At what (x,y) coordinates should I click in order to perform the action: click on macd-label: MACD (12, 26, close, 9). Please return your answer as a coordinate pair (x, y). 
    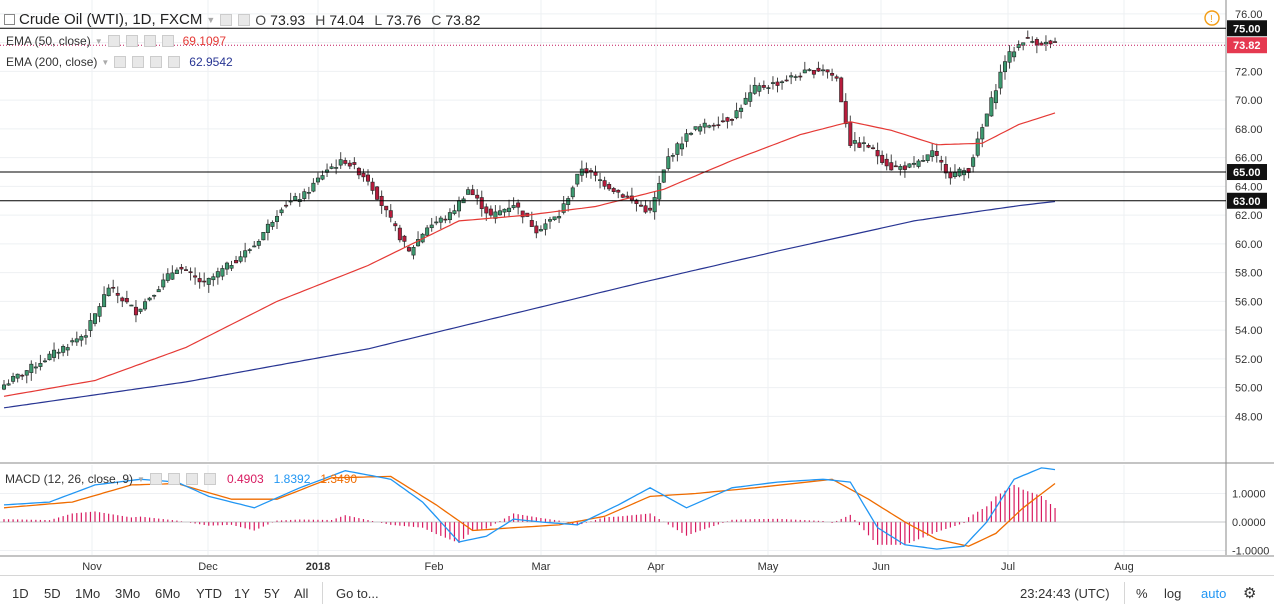
    Looking at the image, I should click on (69, 479).